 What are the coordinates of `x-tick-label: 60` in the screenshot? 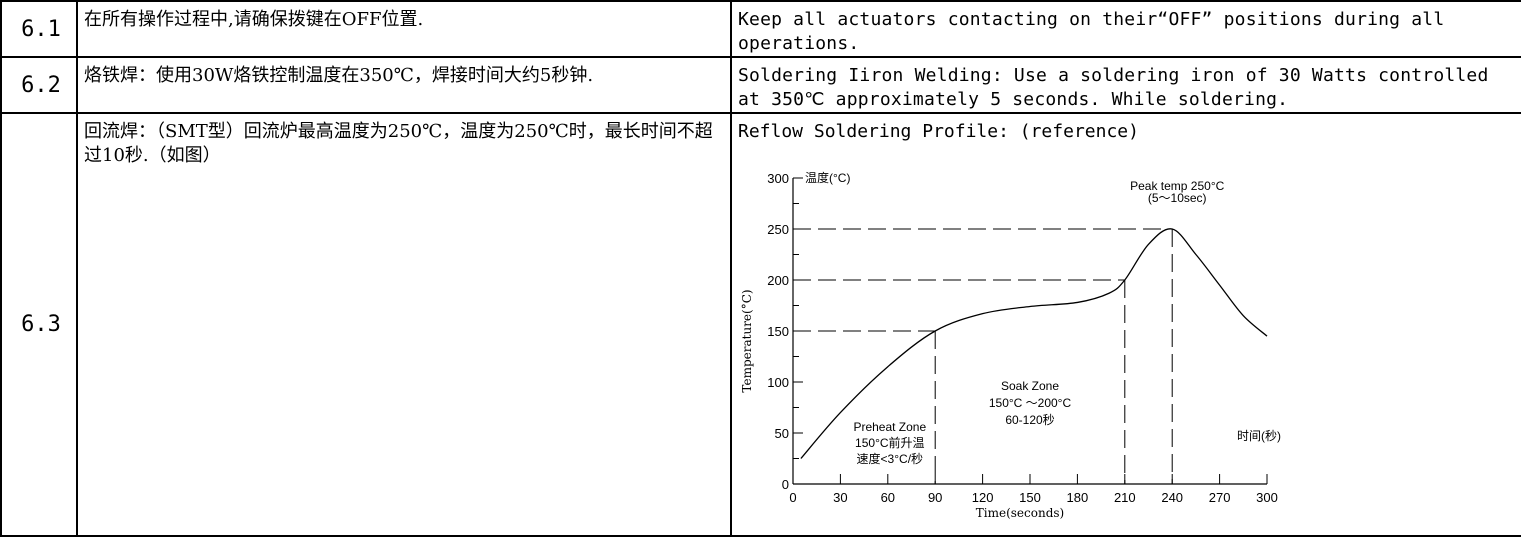 It's located at (888, 497).